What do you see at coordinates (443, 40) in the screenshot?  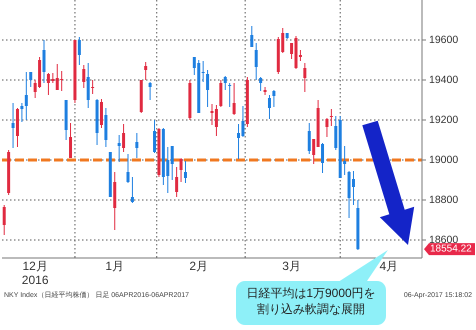 I see `y-tick-label: 19600` at bounding box center [443, 40].